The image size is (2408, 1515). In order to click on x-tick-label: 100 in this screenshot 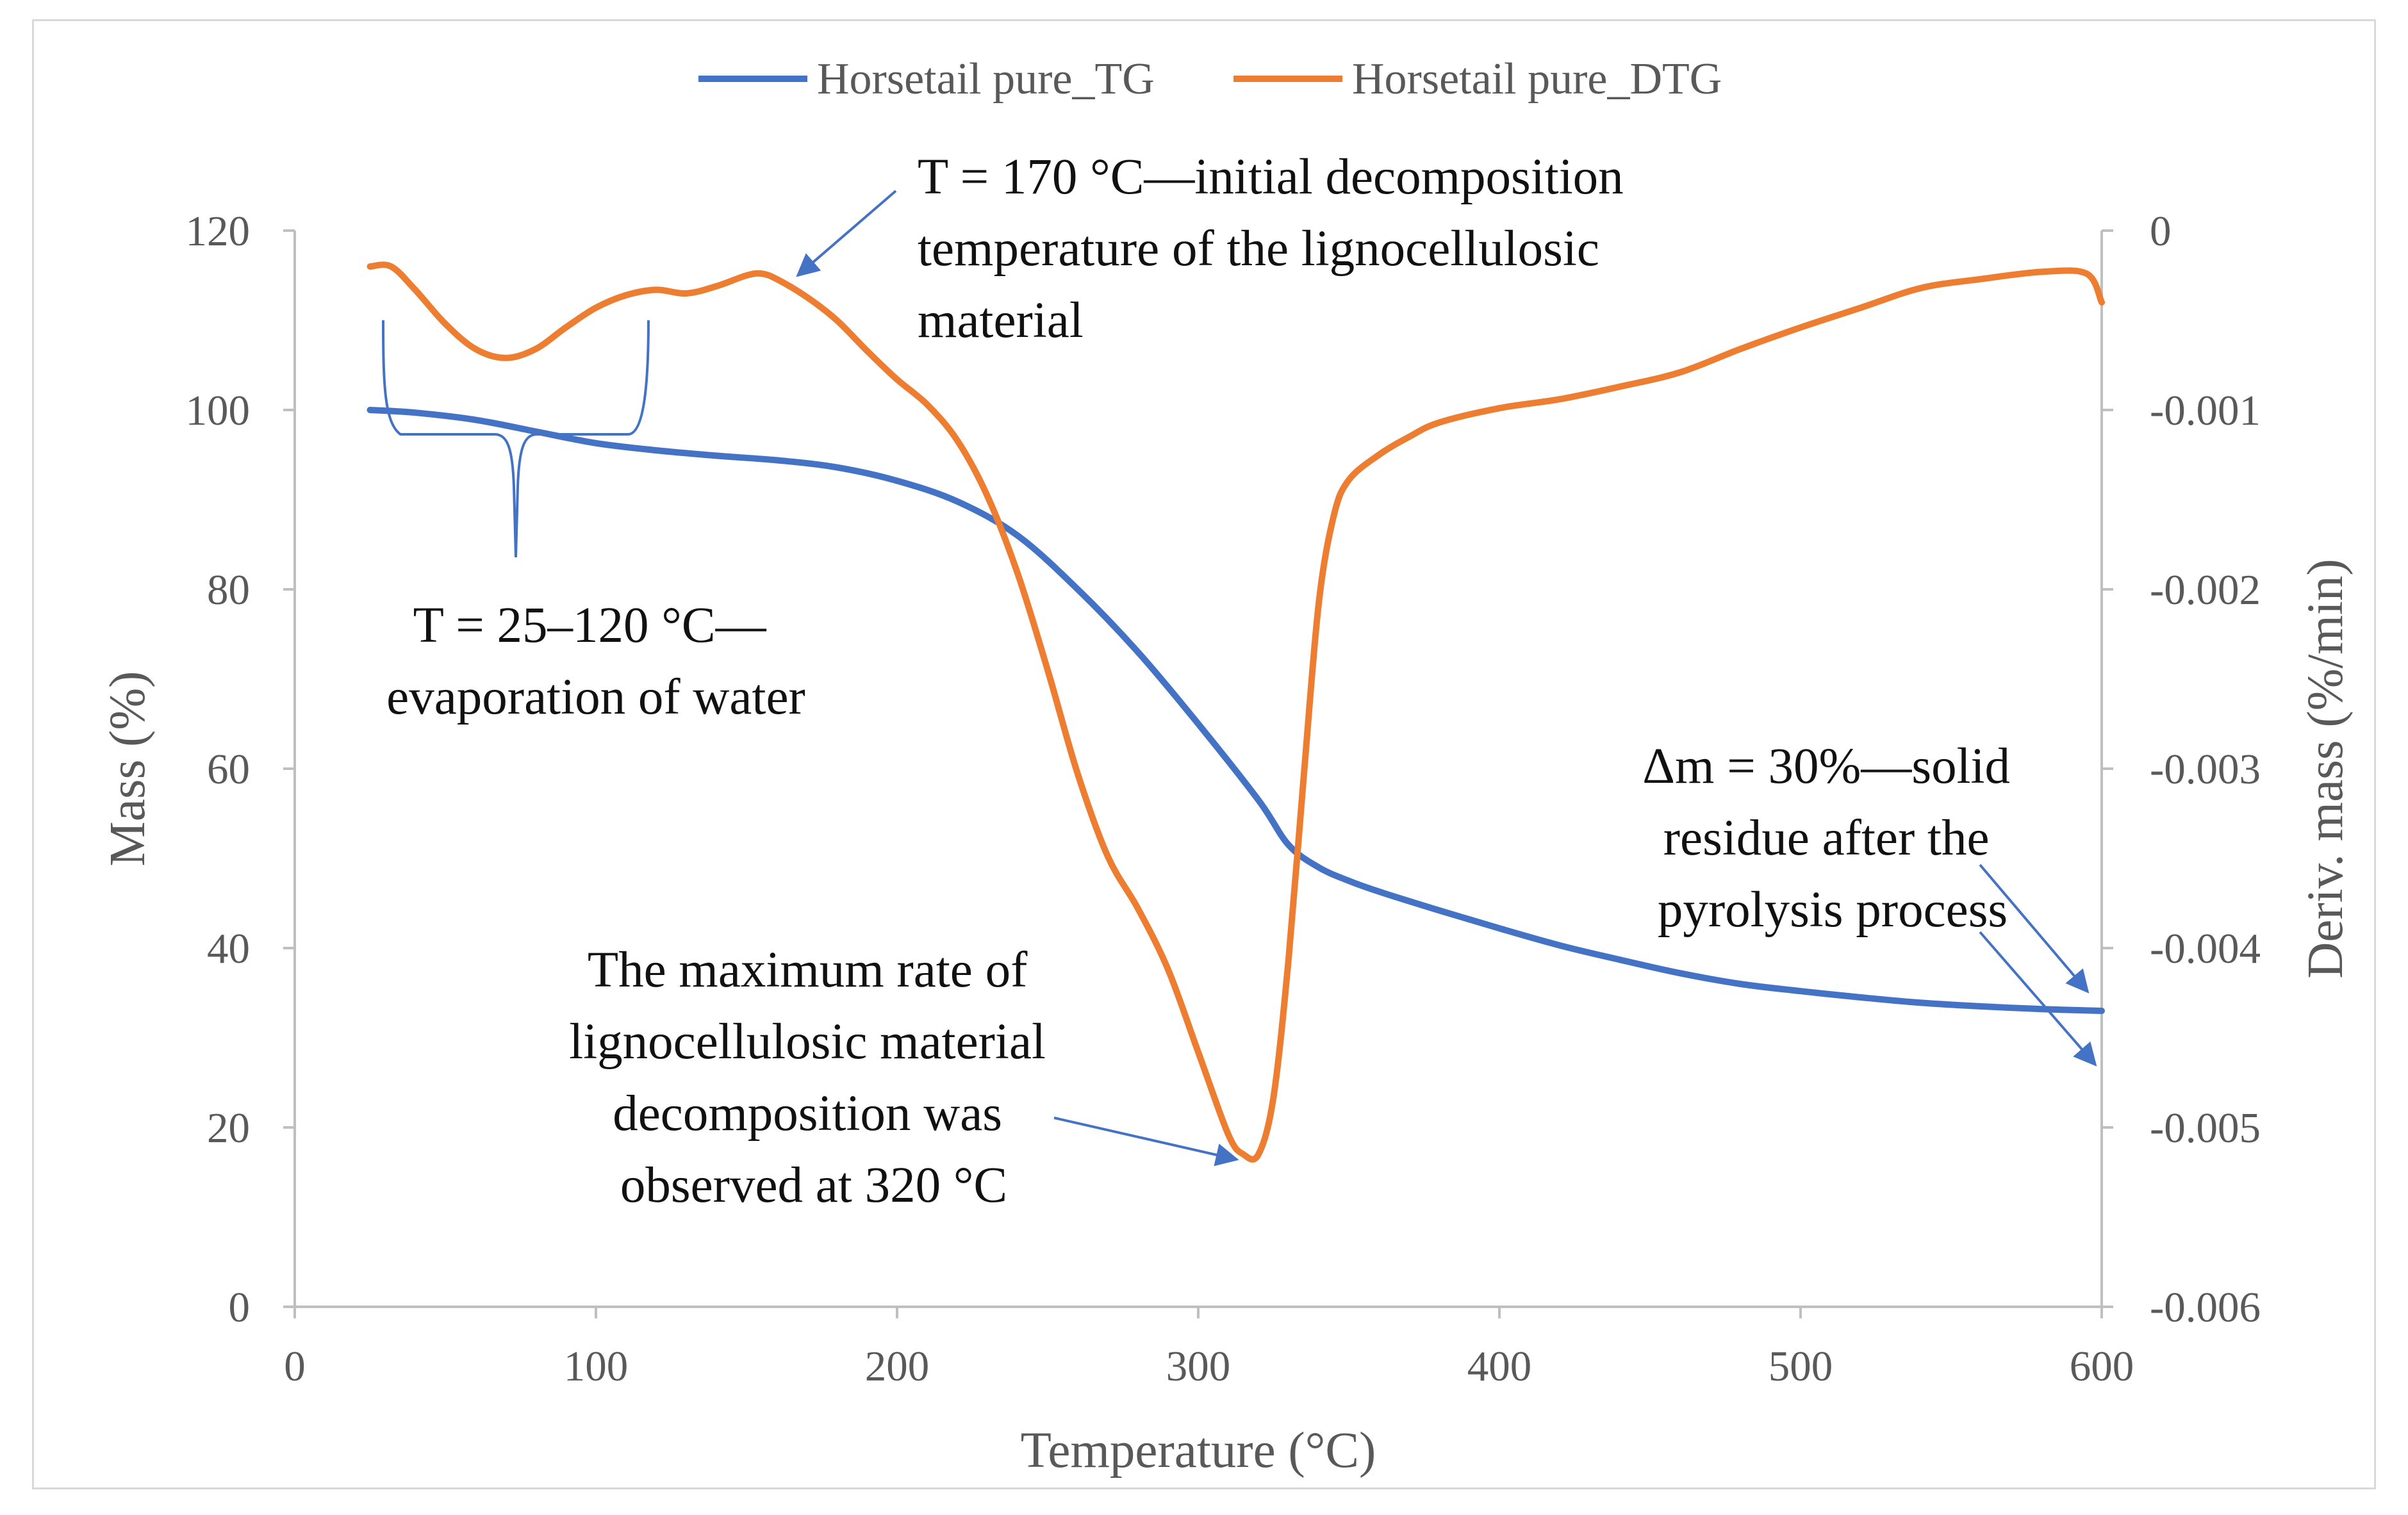, I will do `click(596, 1366)`.